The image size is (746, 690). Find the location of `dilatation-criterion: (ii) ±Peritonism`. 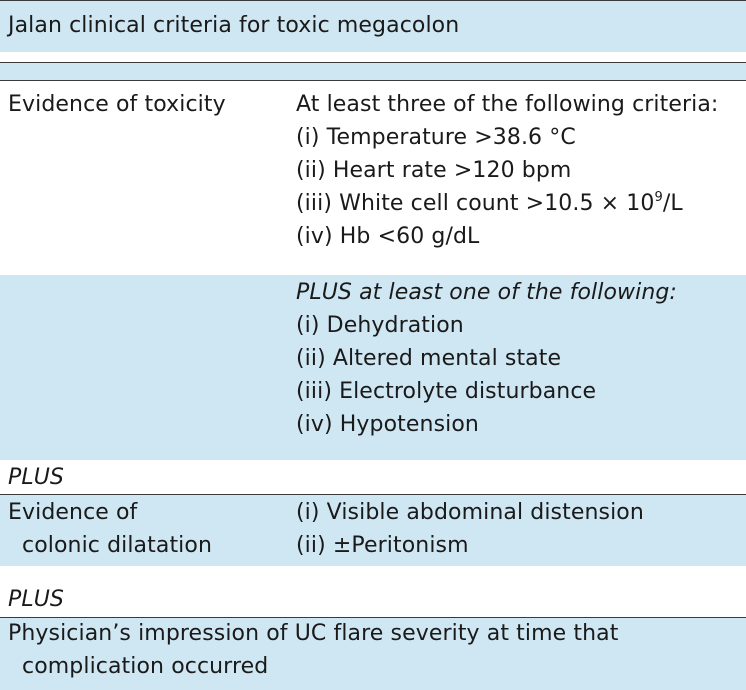

dilatation-criterion: (ii) ±Peritonism is located at coordinates (382, 545).